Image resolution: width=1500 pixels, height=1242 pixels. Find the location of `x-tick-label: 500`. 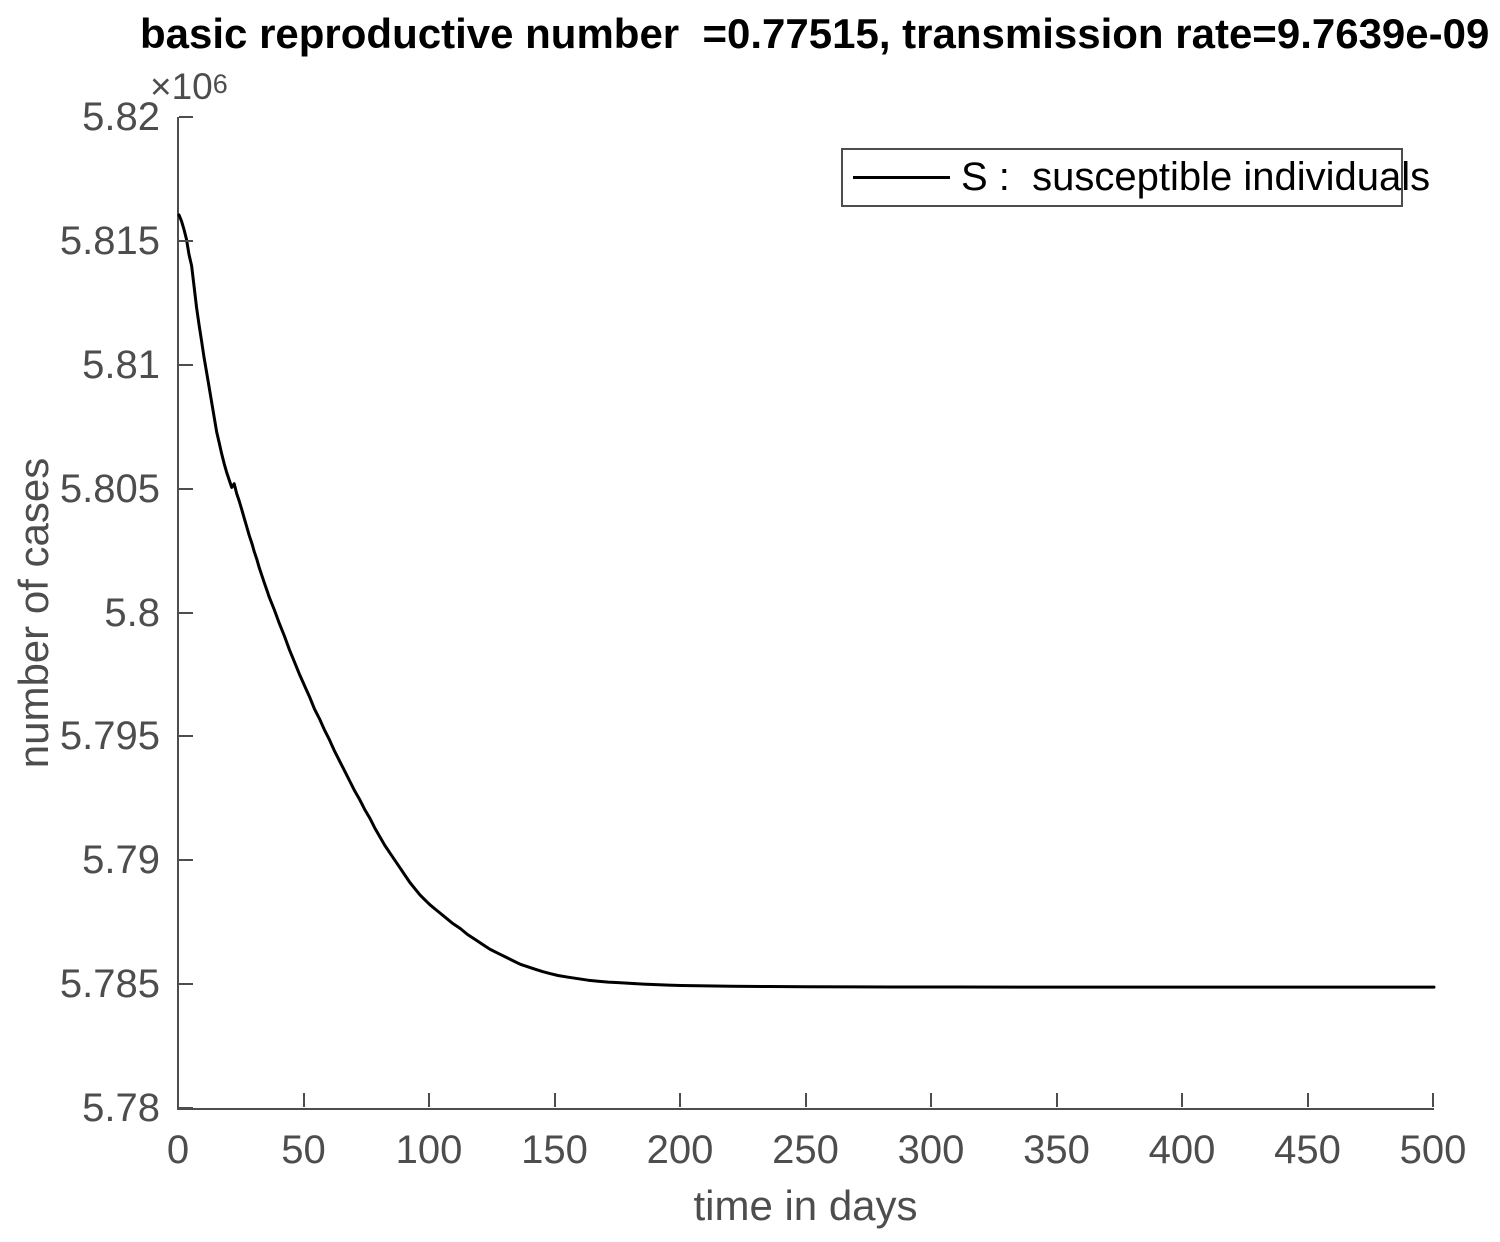

x-tick-label: 500 is located at coordinates (1433, 1150).